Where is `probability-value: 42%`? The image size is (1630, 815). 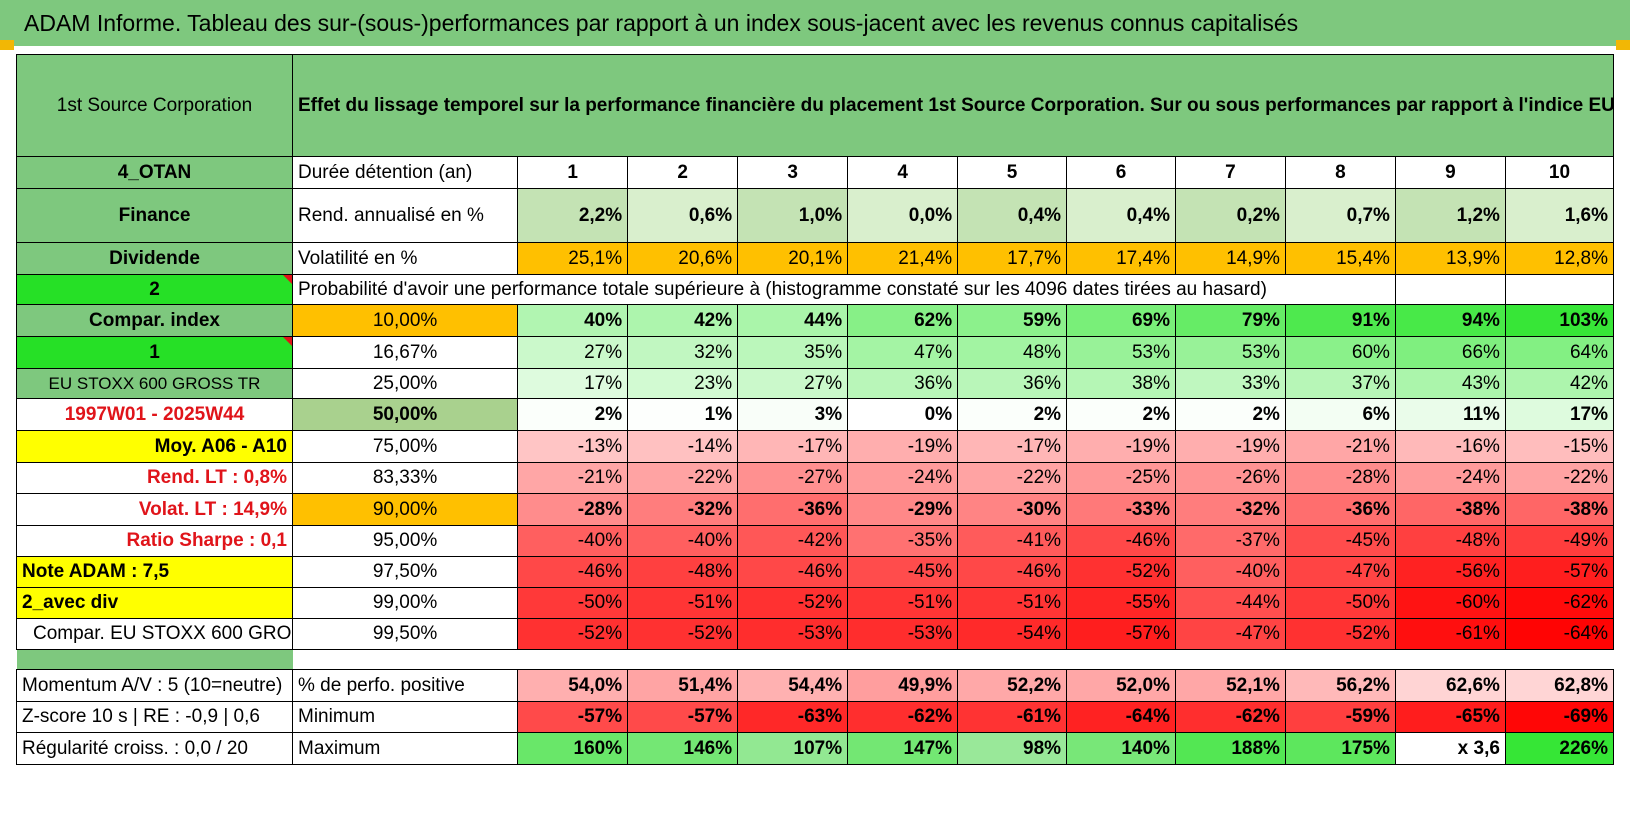 probability-value: 42% is located at coordinates (683, 320).